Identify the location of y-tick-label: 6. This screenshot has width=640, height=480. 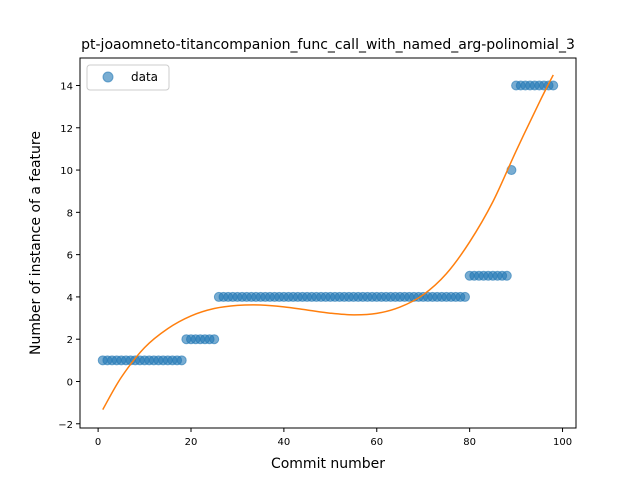
(70, 256).